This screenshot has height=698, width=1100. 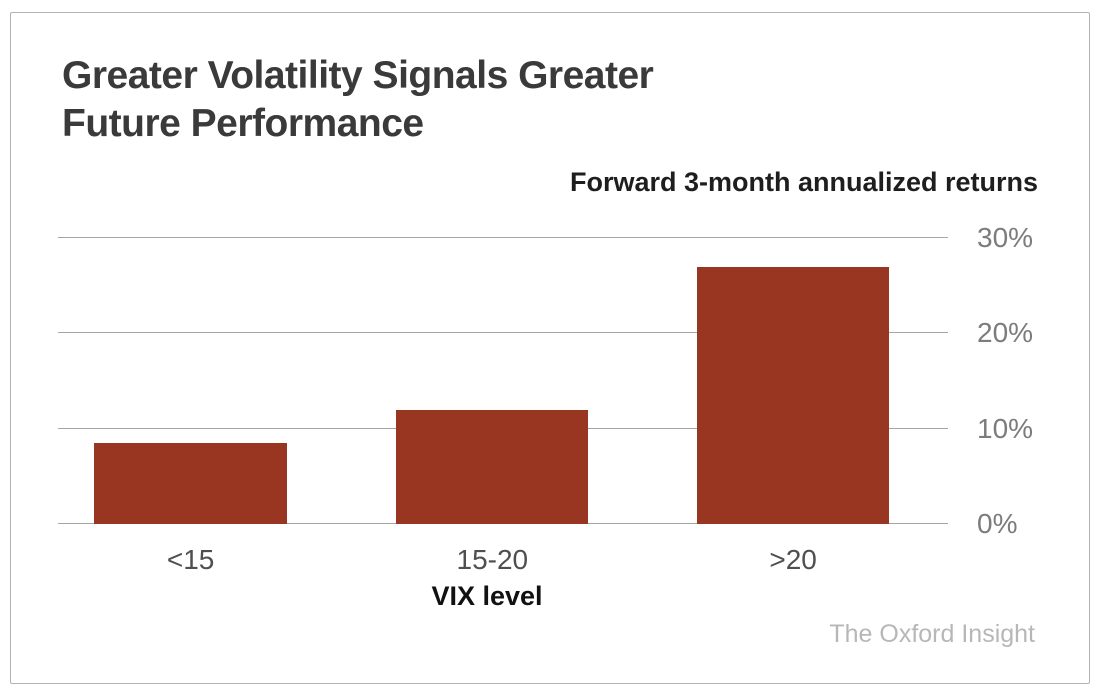 I want to click on chart-subtitle: Forward 3-month annualized returns, so click(x=803, y=182).